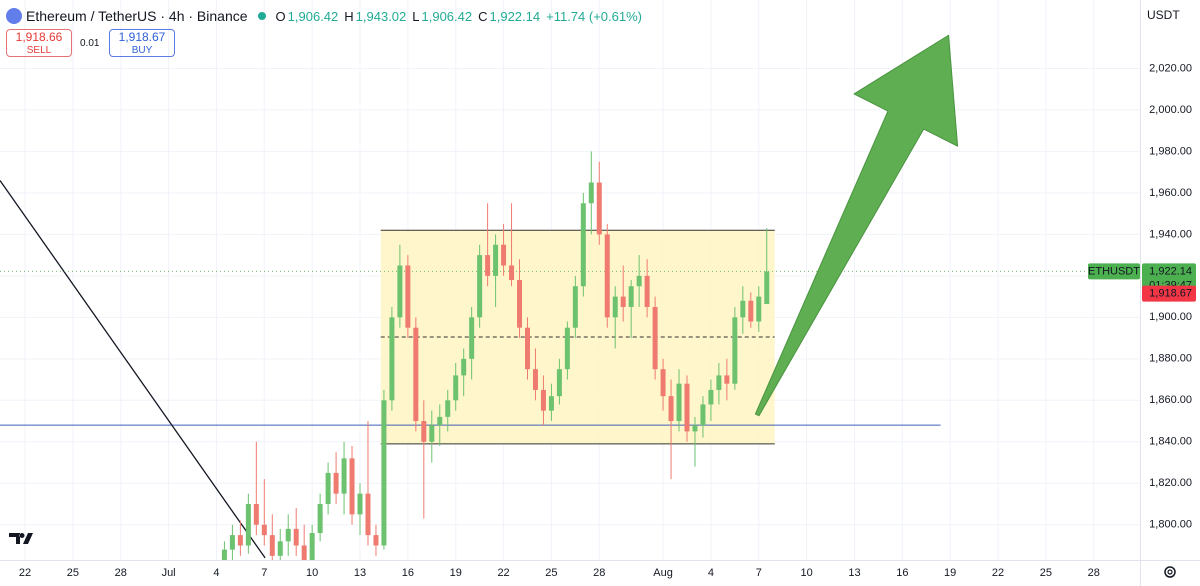 Image resolution: width=1200 pixels, height=586 pixels. I want to click on y-tick-label: 1,880.00, so click(1170, 359).